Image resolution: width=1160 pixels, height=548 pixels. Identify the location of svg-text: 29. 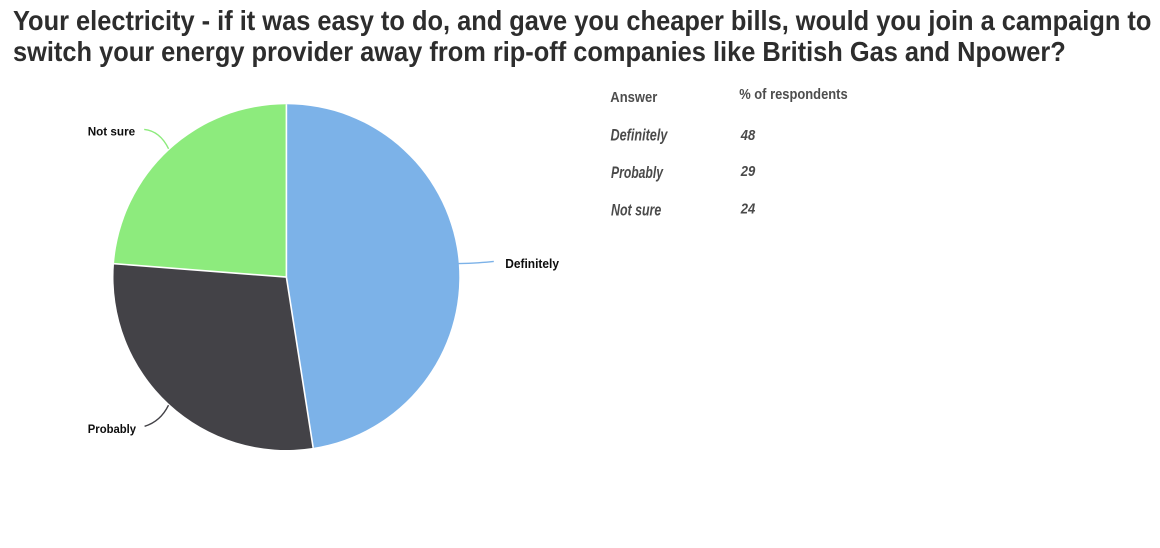
(748, 170).